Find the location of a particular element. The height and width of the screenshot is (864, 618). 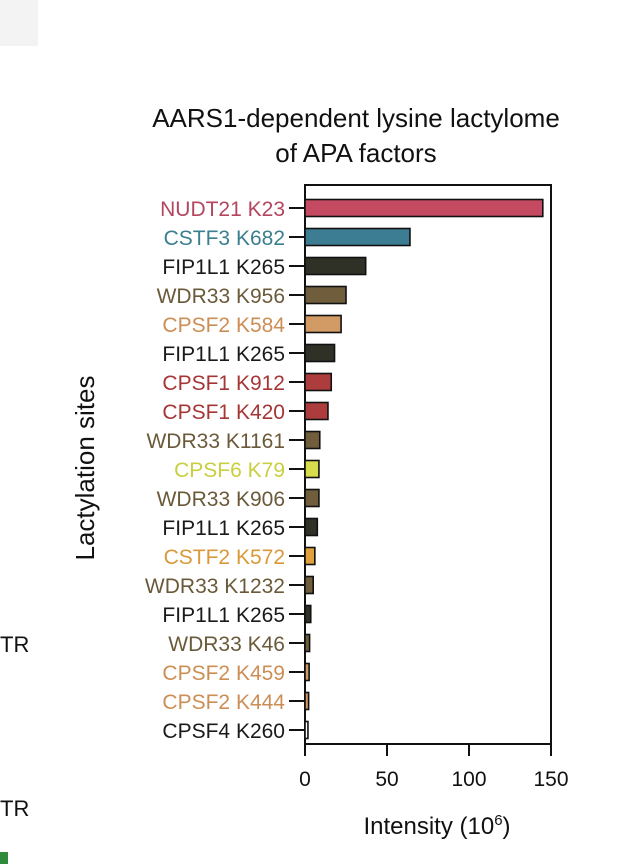

category-label: WDR33 K46 is located at coordinates (226, 644).